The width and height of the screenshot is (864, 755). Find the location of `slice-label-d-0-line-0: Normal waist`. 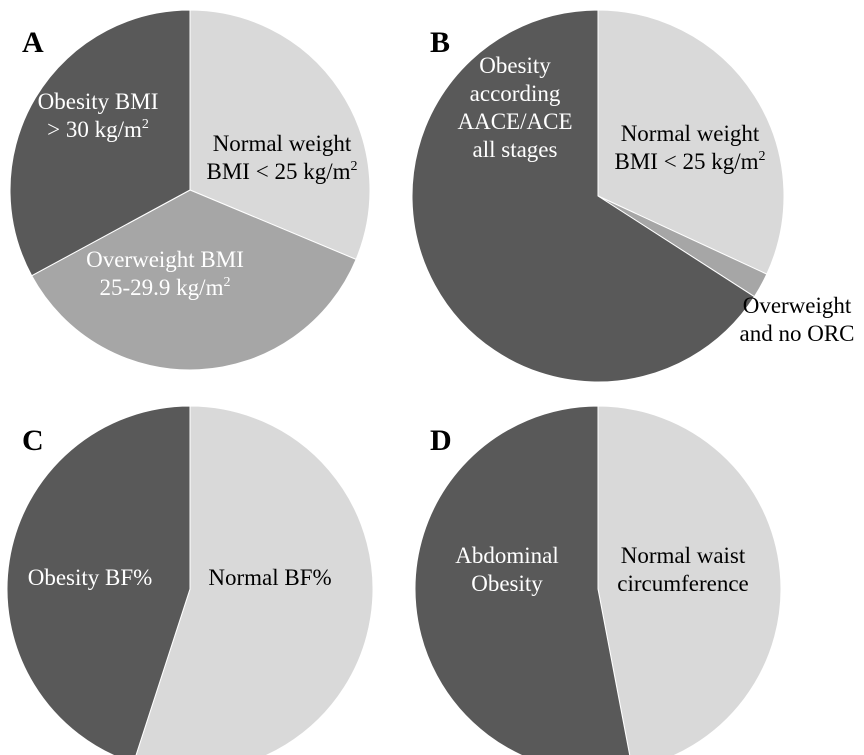

slice-label-d-0-line-0: Normal waist is located at coordinates (683, 555).